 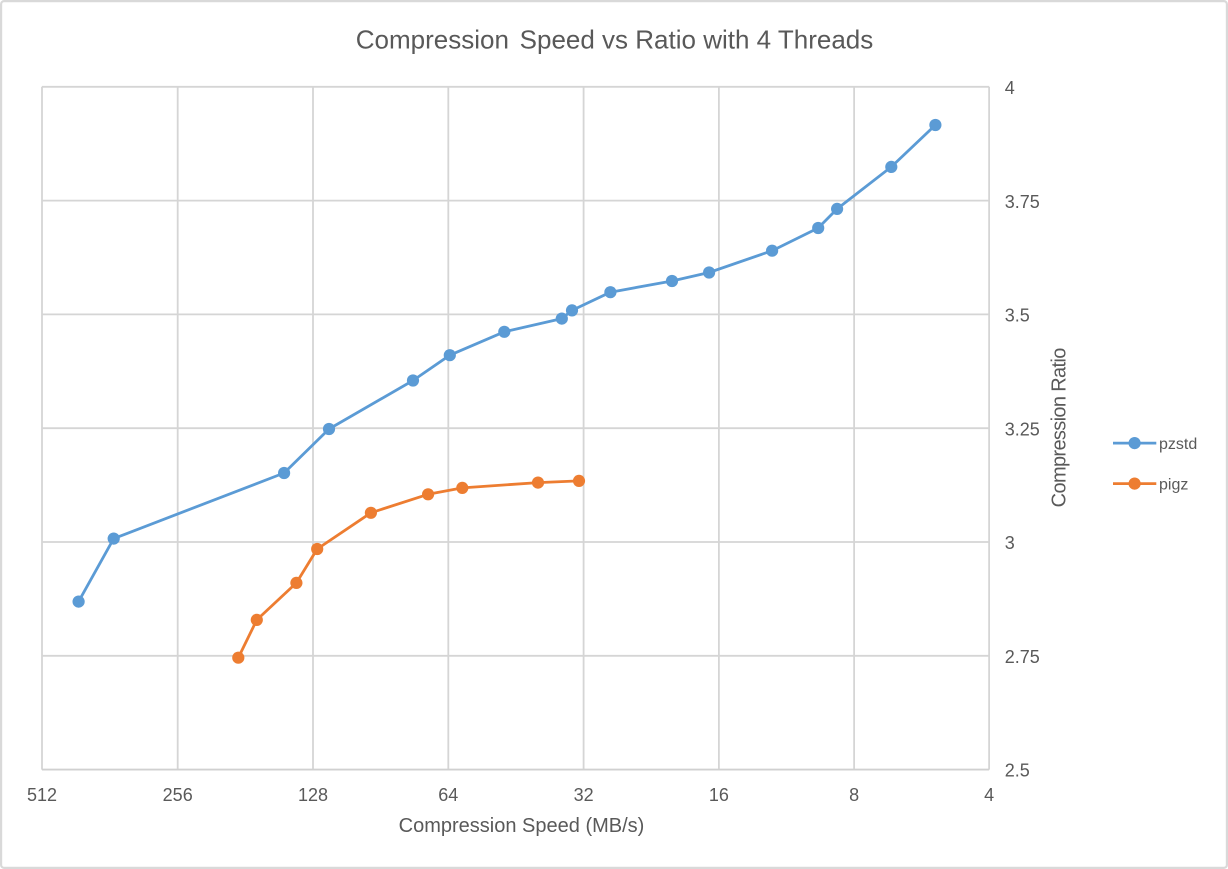 I want to click on svg-text: 2.5, so click(x=1017, y=771).